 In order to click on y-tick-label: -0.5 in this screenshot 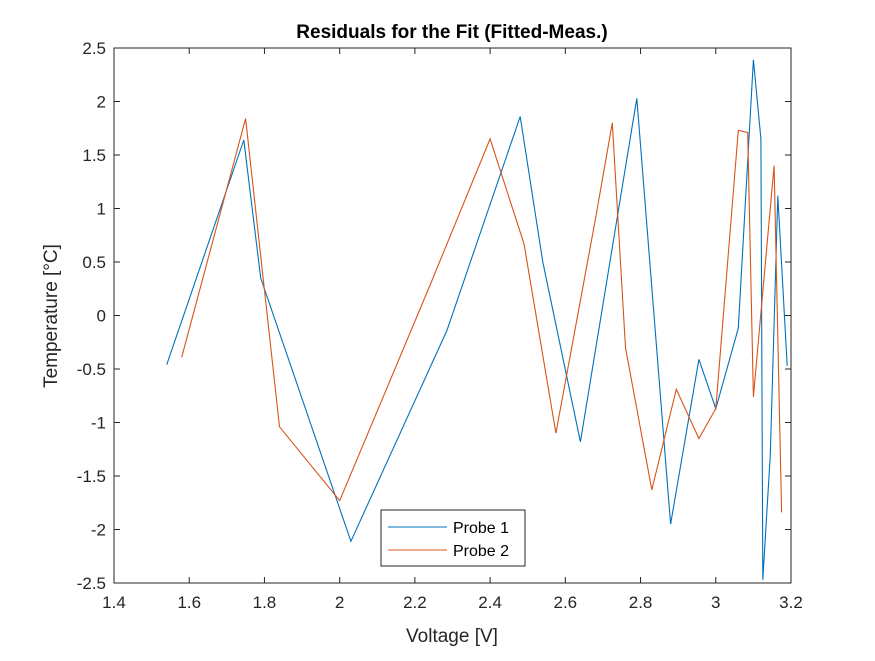, I will do `click(91, 369)`.